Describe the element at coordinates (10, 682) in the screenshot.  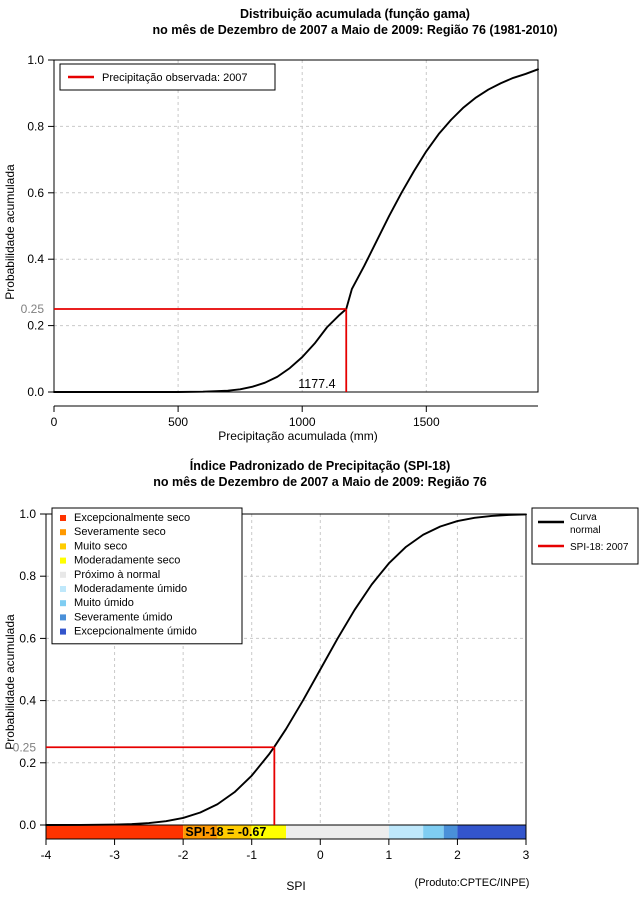
I see `spi-yaxis-label: Probabilidade acumulada` at that location.